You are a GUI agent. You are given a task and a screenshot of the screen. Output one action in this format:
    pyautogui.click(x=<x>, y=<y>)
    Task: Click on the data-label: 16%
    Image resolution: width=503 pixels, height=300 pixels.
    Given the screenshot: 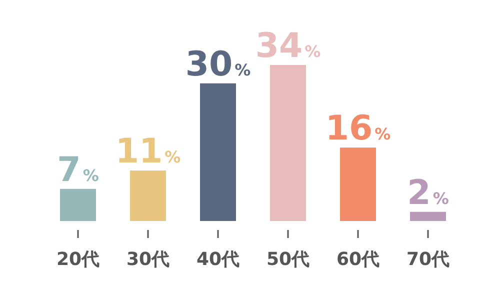 What is the action you would take?
    pyautogui.click(x=358, y=128)
    